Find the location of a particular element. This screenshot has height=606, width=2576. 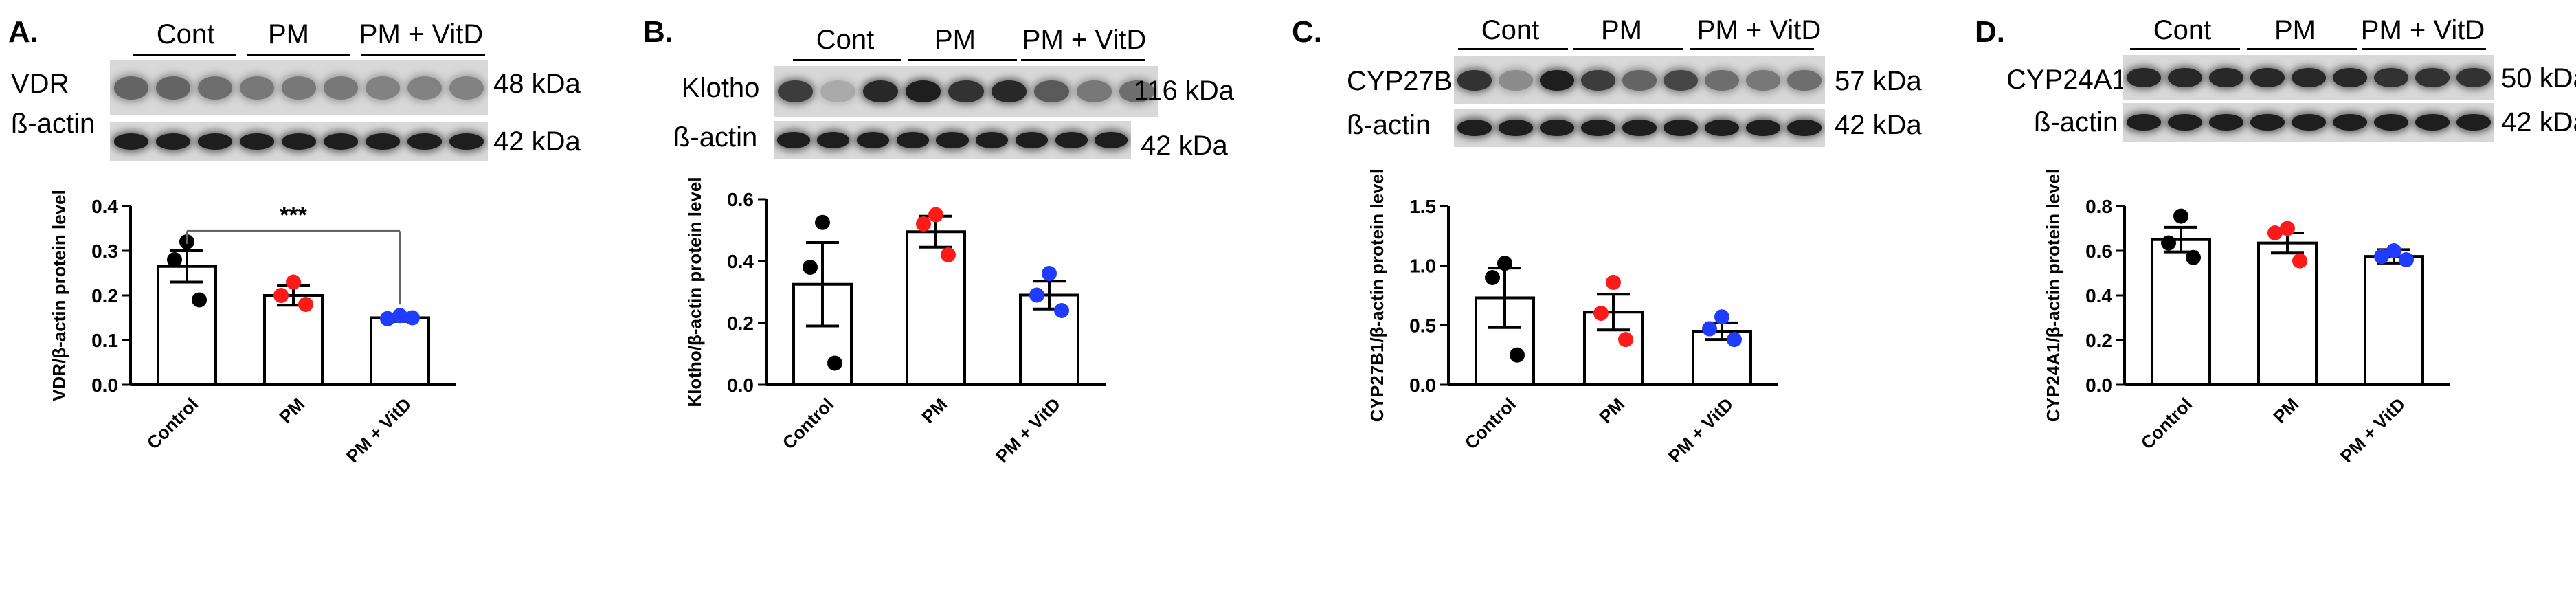

group-label-pm: PM is located at coordinates (955, 40).